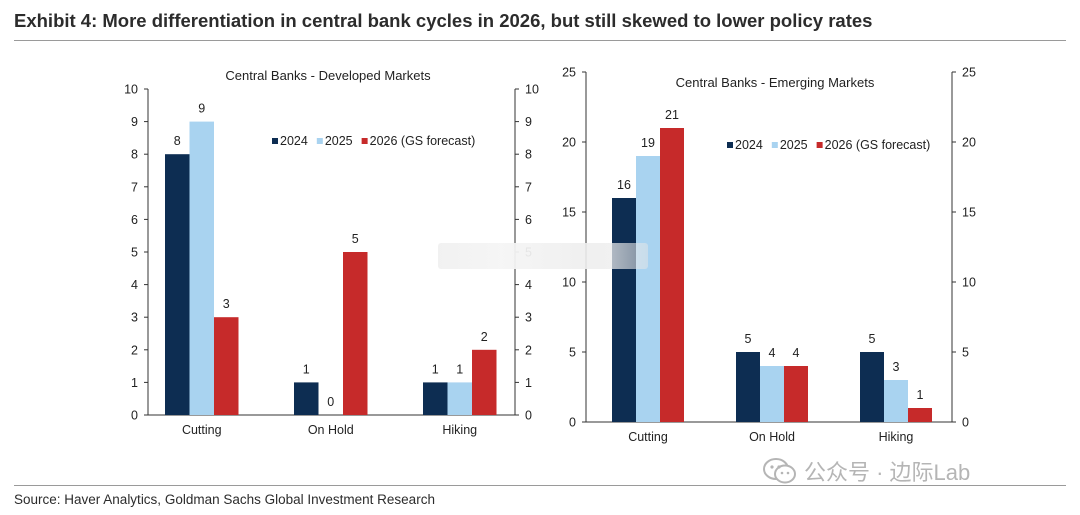  Describe the element at coordinates (134, 318) in the screenshot. I see `y-tick-label-left: 3` at that location.